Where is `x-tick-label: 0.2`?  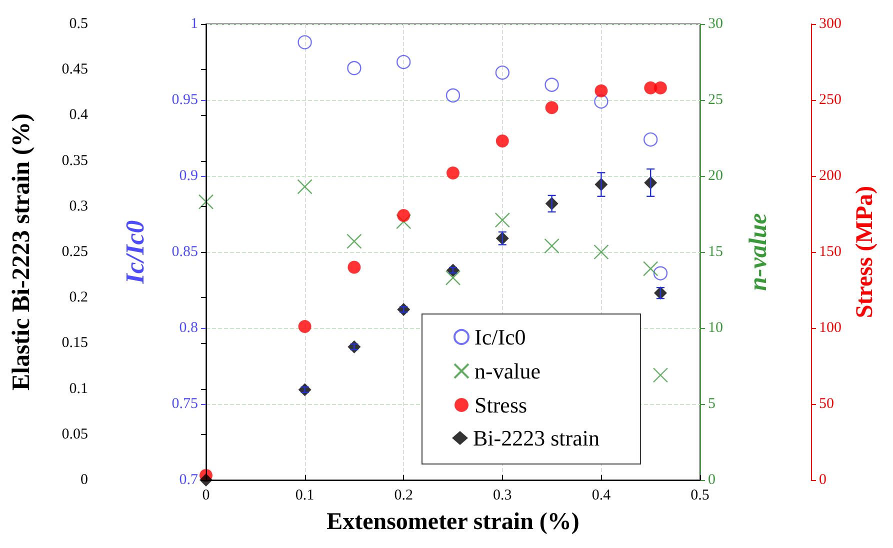
x-tick-label: 0.2 is located at coordinates (403, 496).